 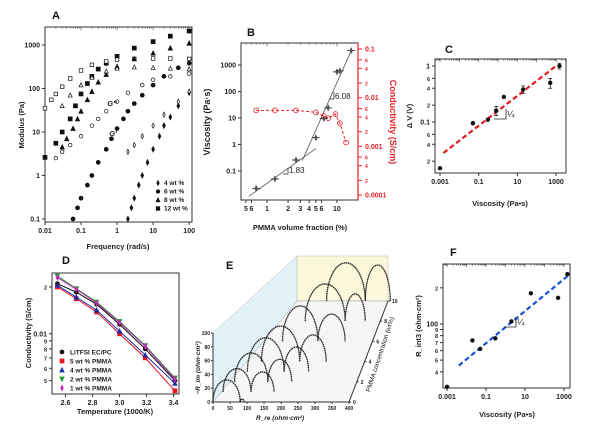 I want to click on y2-tick-label: 0.001, so click(x=374, y=147).